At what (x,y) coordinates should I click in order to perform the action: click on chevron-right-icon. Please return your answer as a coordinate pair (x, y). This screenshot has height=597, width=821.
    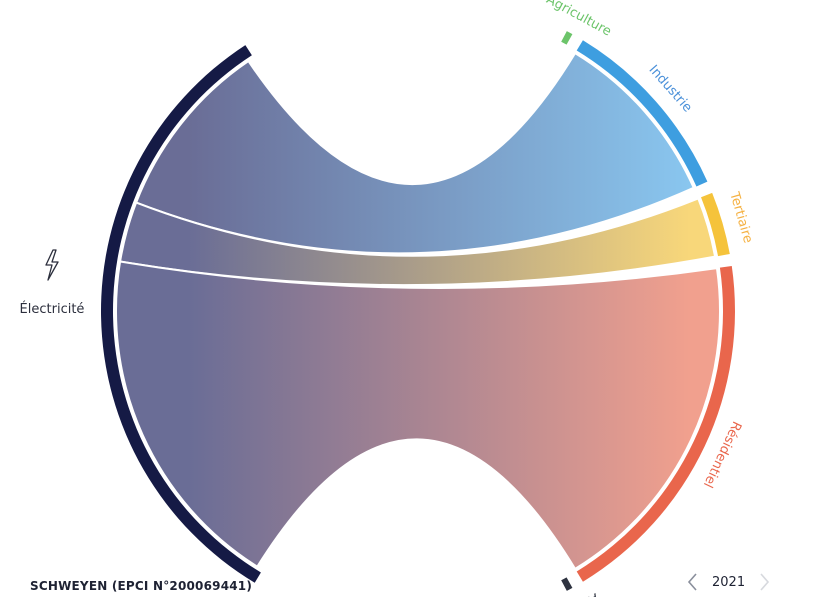
    Looking at the image, I should click on (765, 582).